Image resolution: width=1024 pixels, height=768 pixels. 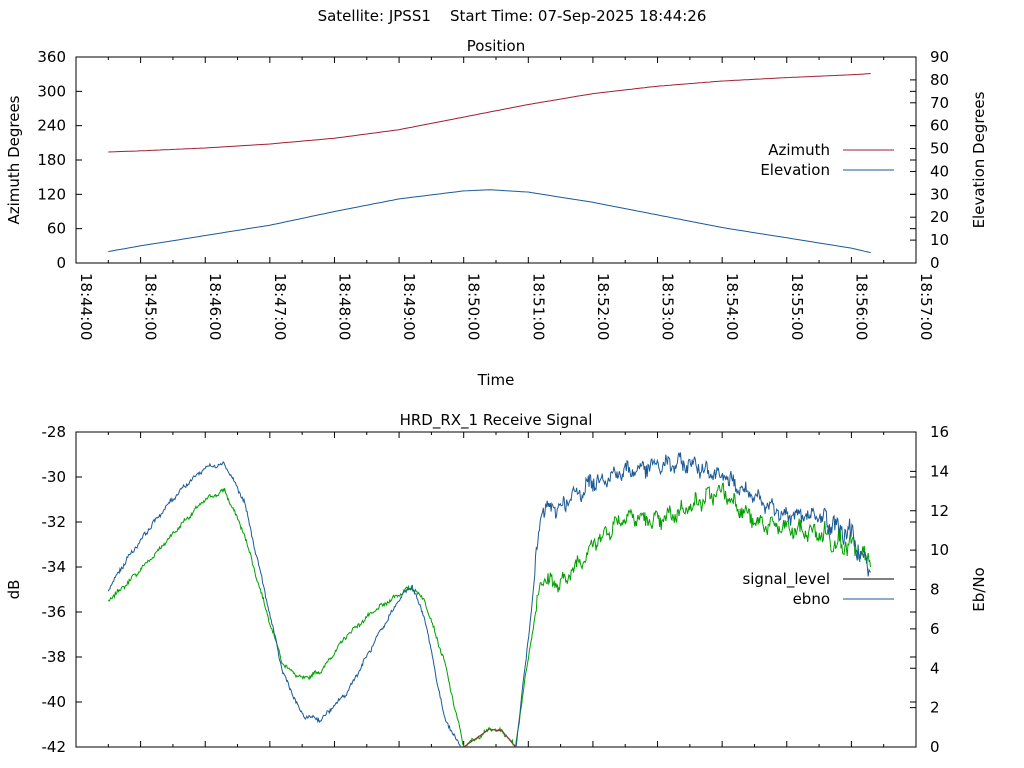 What do you see at coordinates (799, 150) in the screenshot?
I see `legend-label: Azimuth` at bounding box center [799, 150].